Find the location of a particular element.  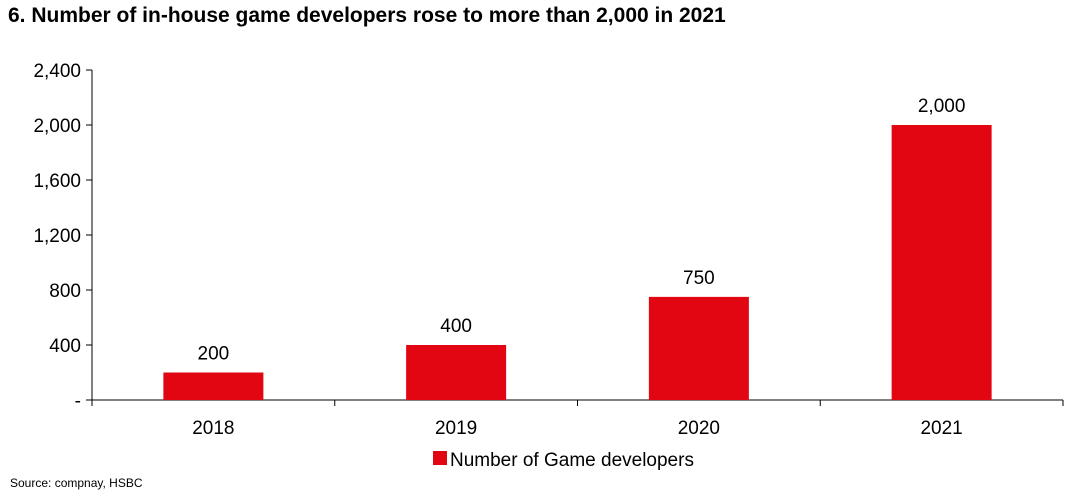

x-tick-label-2019: 2019 is located at coordinates (456, 428).